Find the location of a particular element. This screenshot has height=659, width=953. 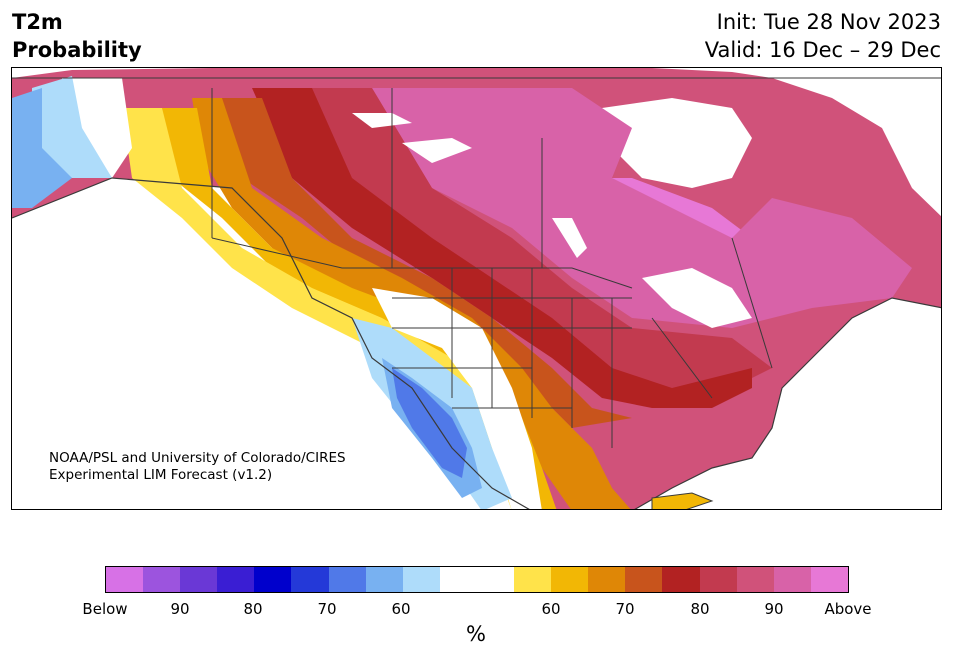

great-lakes is located at coordinates (697, 298).